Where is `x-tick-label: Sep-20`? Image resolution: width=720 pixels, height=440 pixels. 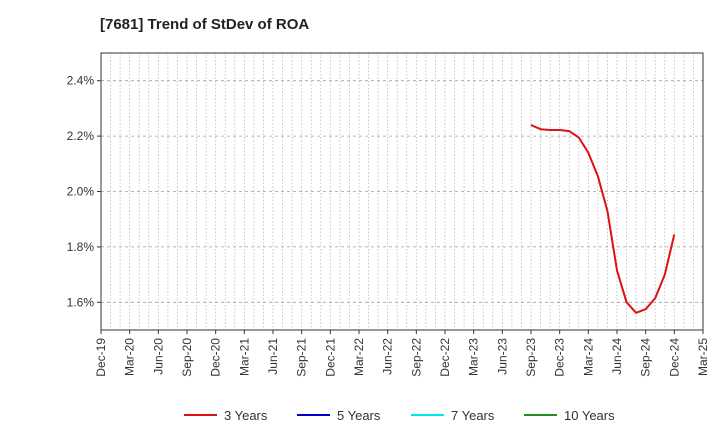 x-tick-label: Sep-20 is located at coordinates (187, 357).